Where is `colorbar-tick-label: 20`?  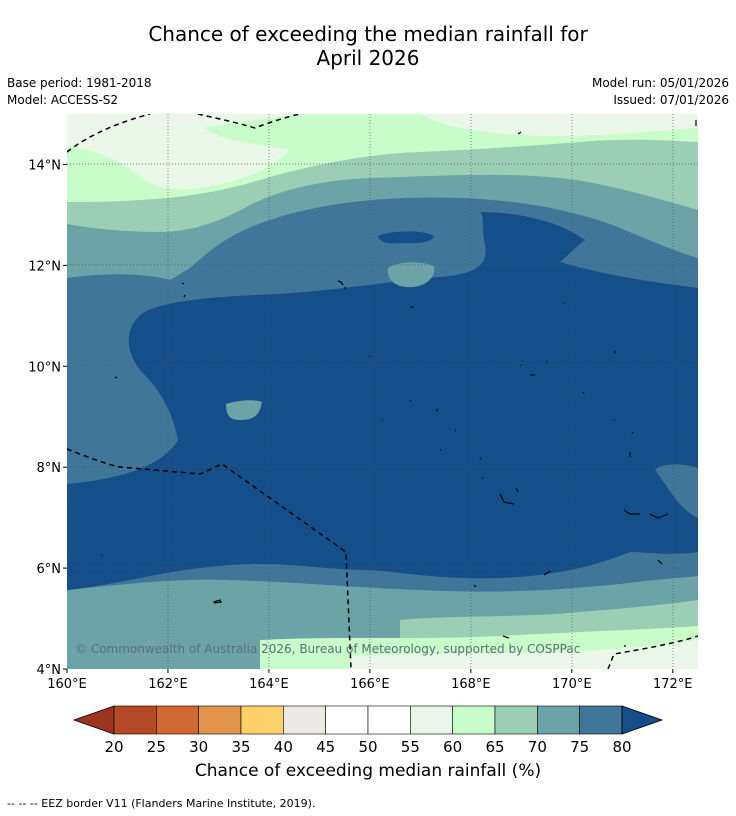
colorbar-tick-label: 20 is located at coordinates (113, 747).